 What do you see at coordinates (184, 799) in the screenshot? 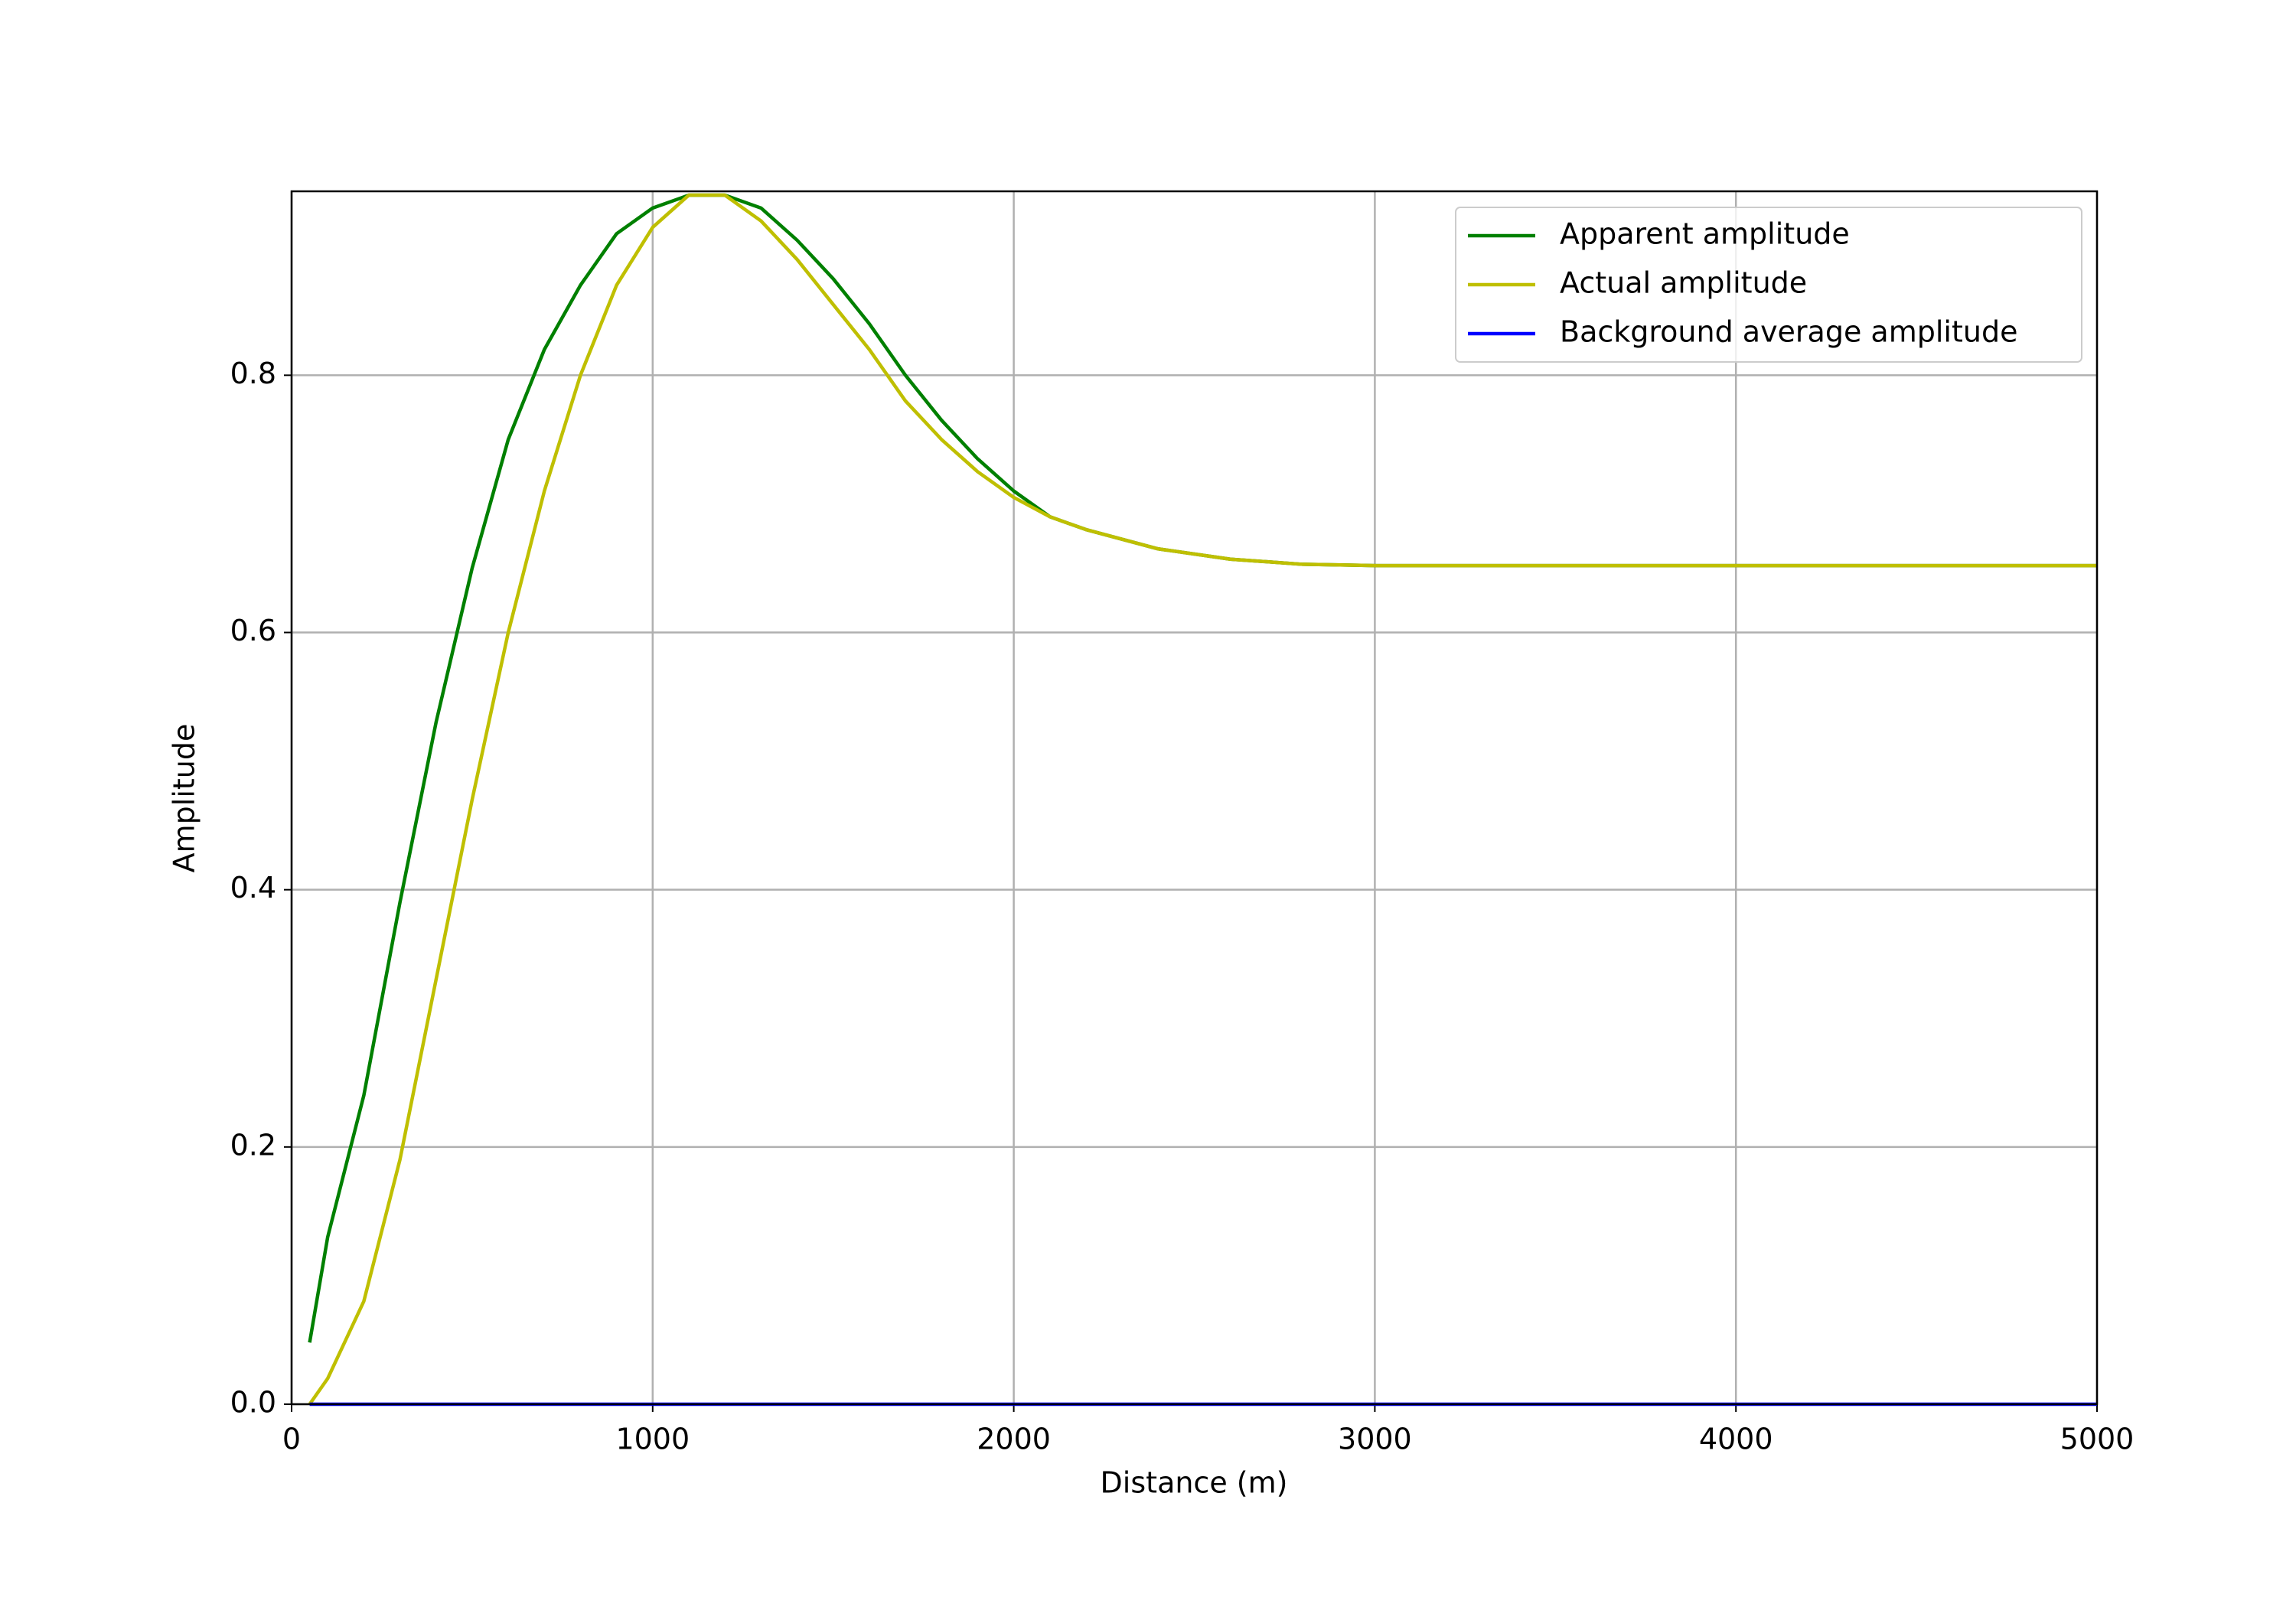
I see `y-axis-label: Amplitude` at bounding box center [184, 799].